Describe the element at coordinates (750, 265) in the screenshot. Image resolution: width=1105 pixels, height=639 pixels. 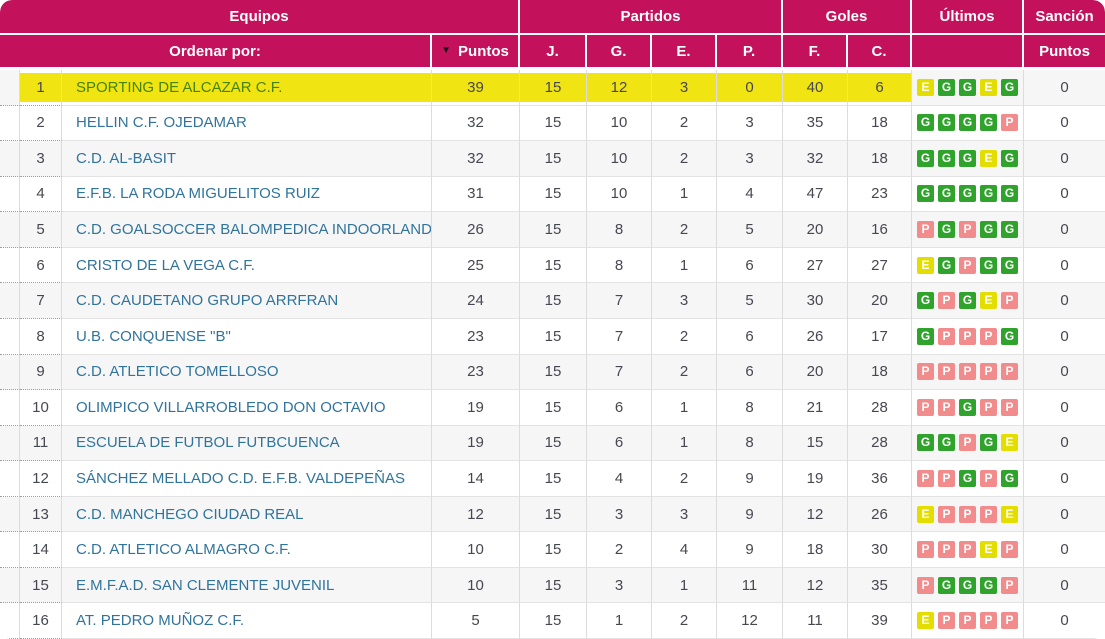
I see `losses-cell: 6` at that location.